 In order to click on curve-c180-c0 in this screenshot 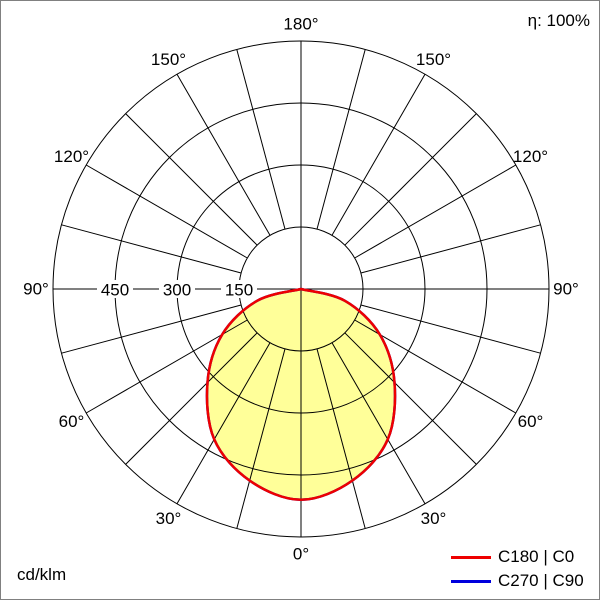, I will do `click(301, 394)`.